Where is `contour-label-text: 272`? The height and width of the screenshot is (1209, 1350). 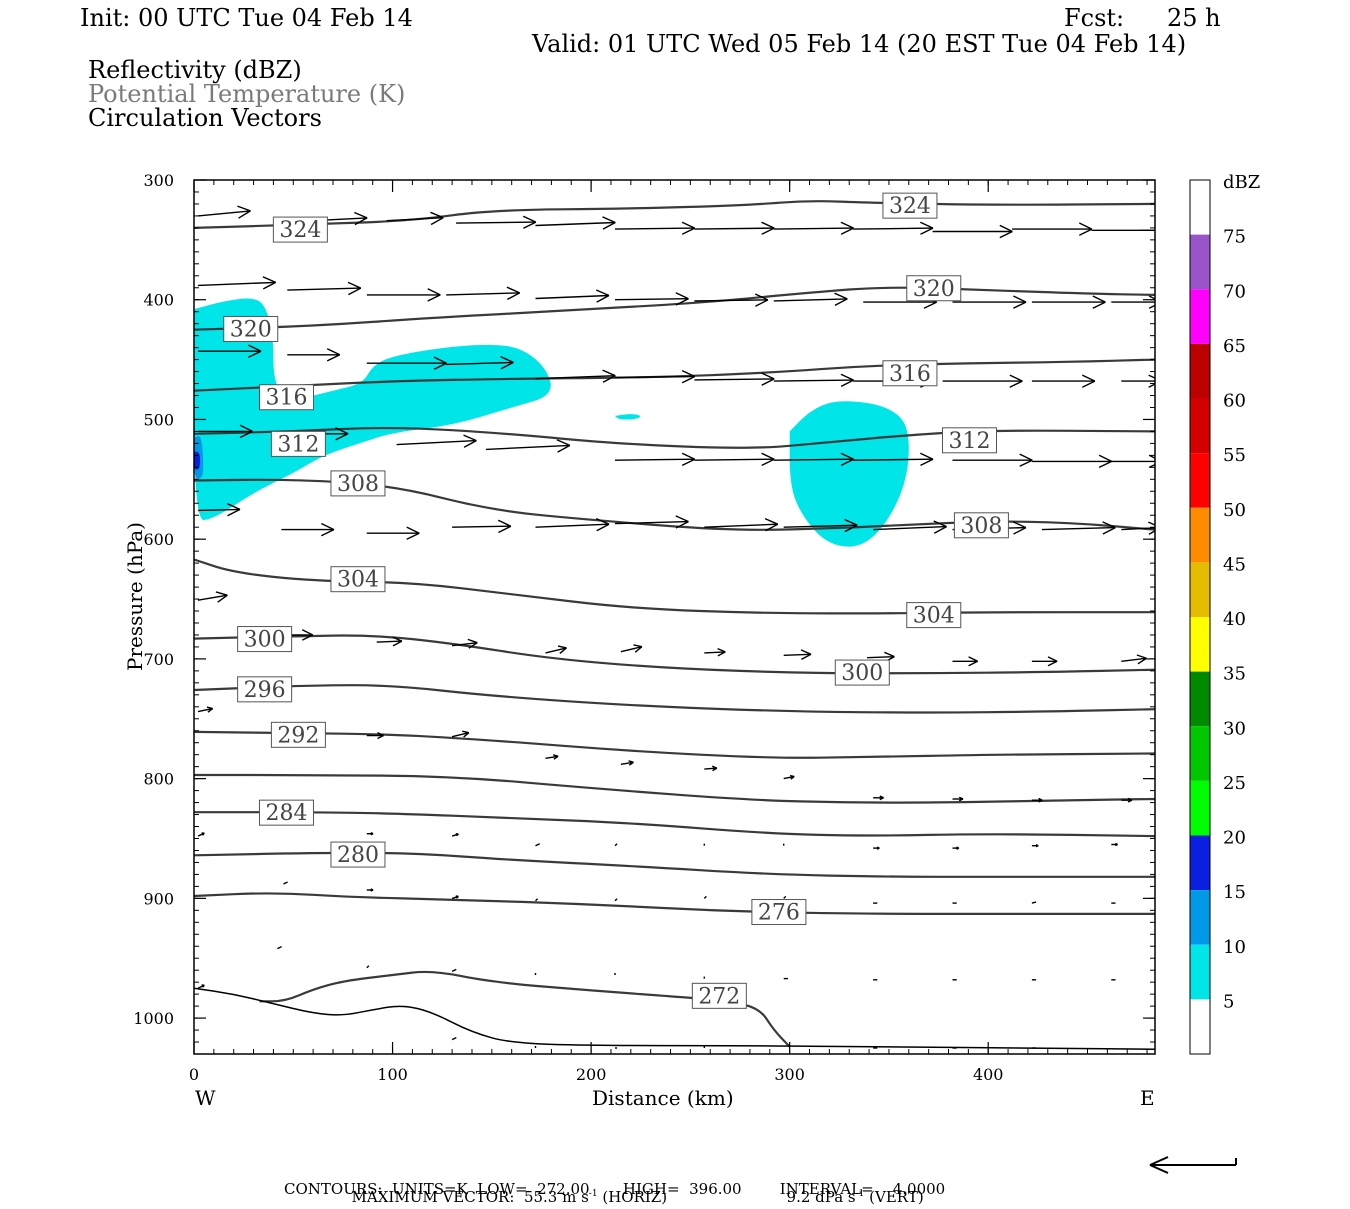
contour-label-text: 272 is located at coordinates (719, 996).